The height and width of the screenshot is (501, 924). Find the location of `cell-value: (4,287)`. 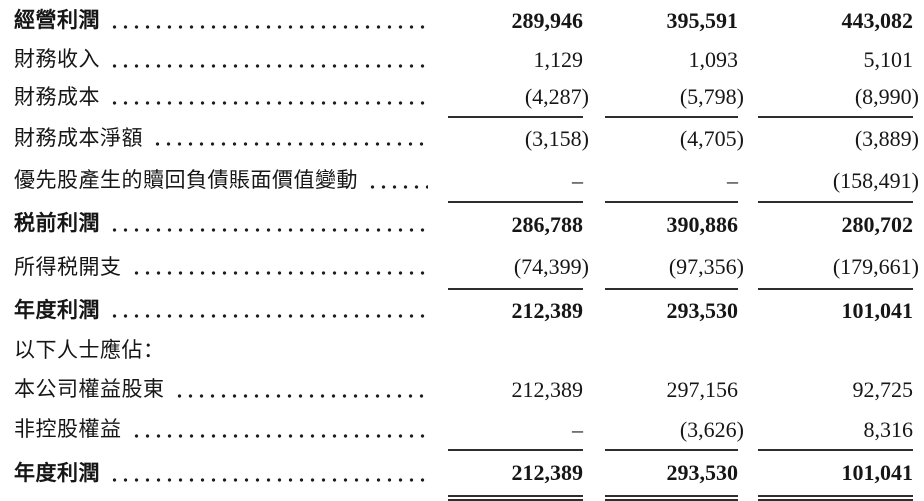

cell-value: (4,287) is located at coordinates (556, 96).